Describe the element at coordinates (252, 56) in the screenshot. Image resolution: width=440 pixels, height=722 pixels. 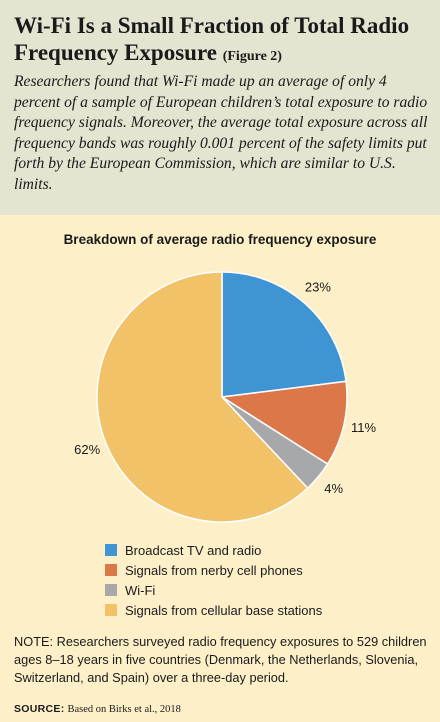
I see `figure-label: (Figure 2)` at that location.